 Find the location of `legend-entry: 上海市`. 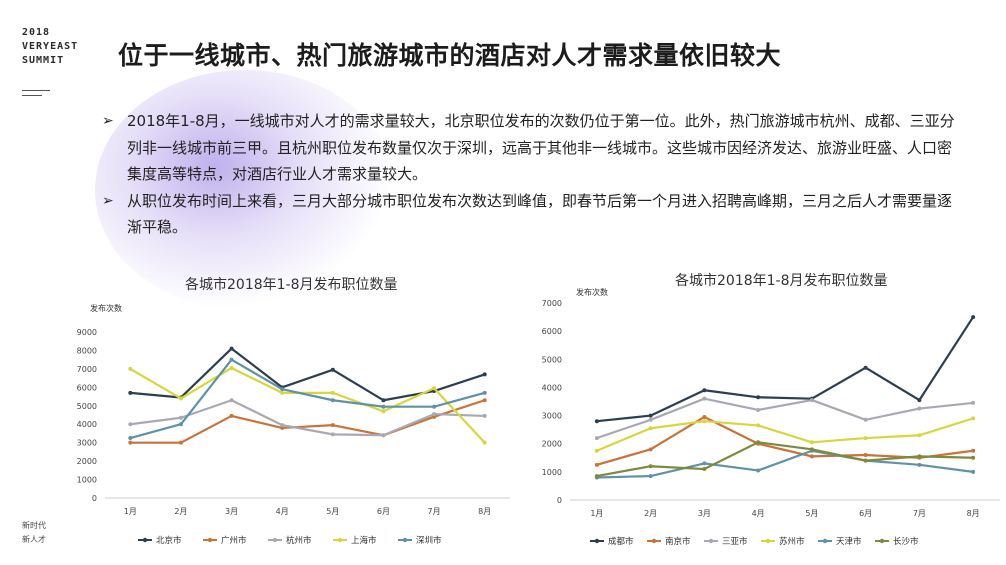

legend-entry: 上海市 is located at coordinates (364, 540).